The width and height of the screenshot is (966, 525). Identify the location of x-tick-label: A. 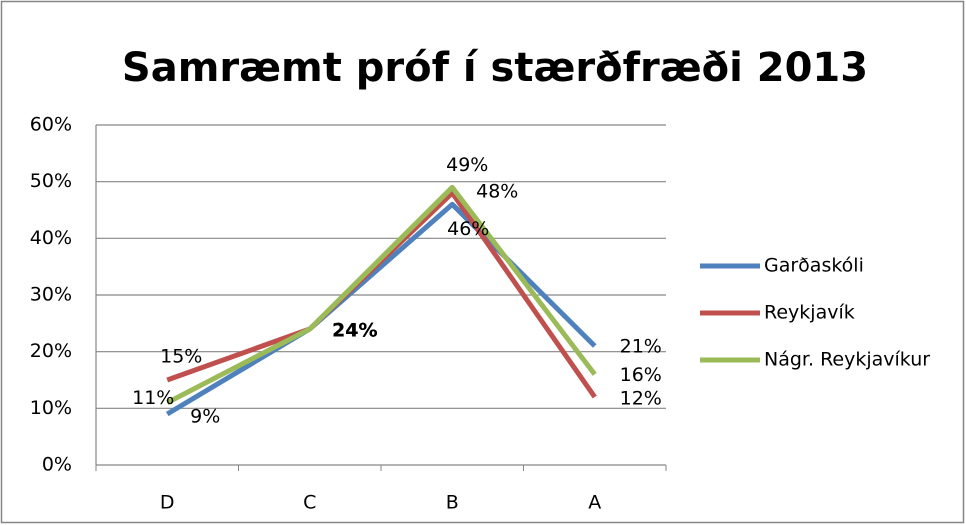
(594, 503).